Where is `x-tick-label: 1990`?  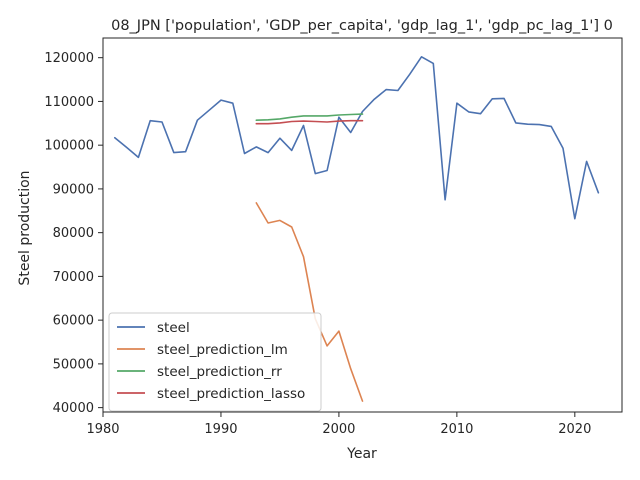 x-tick-label: 1990 is located at coordinates (220, 429).